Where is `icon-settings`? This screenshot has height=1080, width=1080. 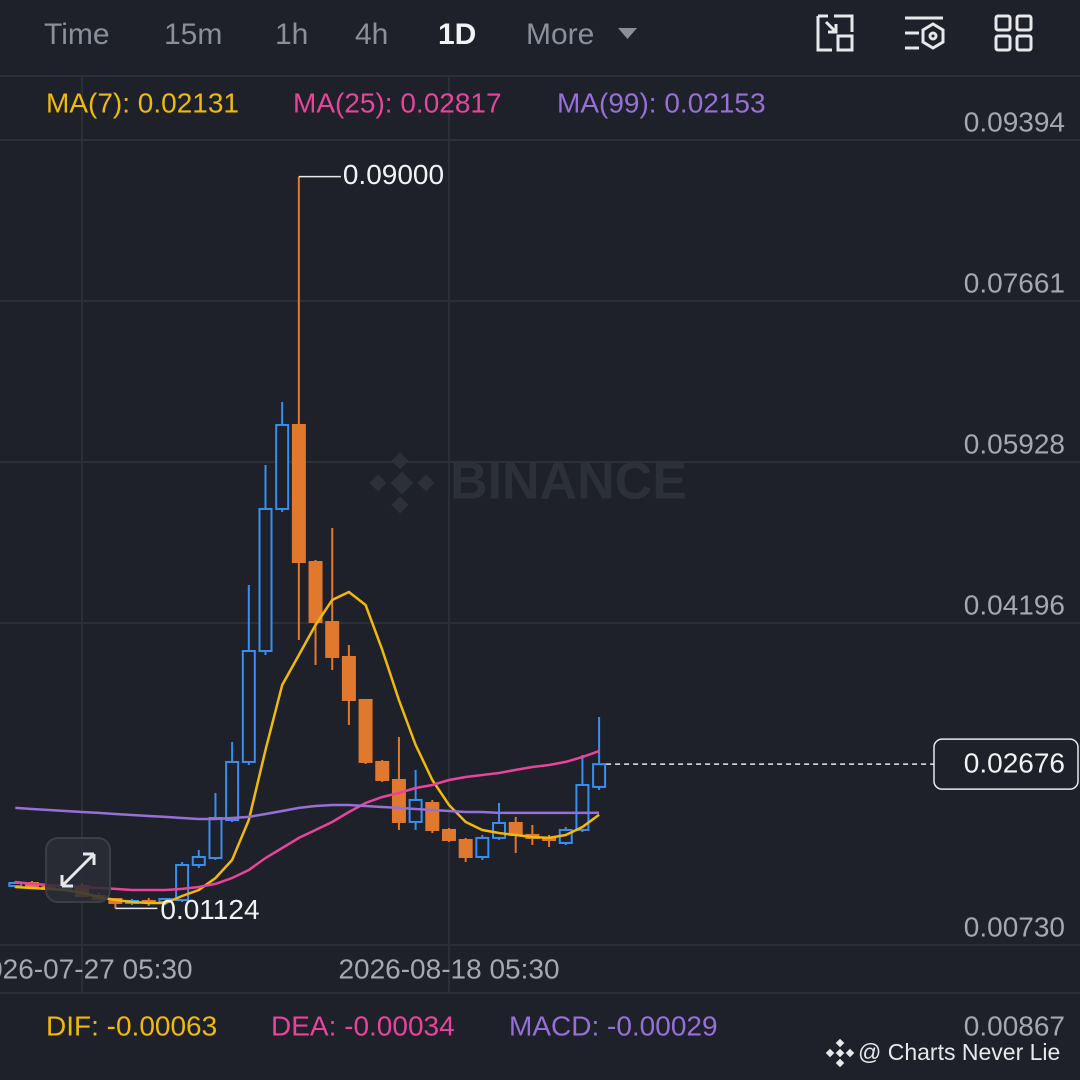
icon-settings is located at coordinates (925, 33).